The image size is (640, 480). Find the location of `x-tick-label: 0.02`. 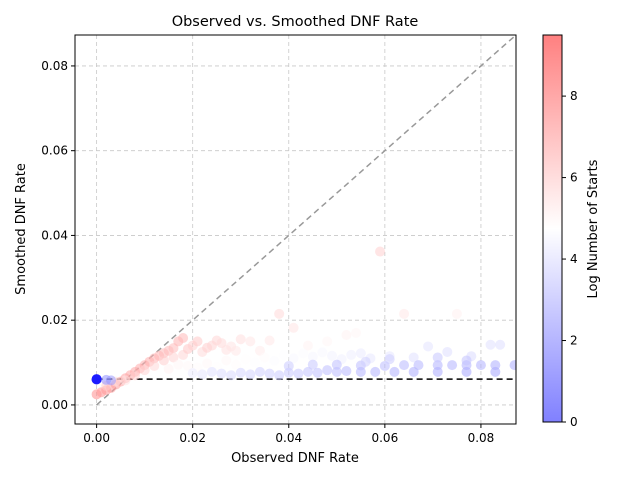

x-tick-label: 0.02 is located at coordinates (192, 438).